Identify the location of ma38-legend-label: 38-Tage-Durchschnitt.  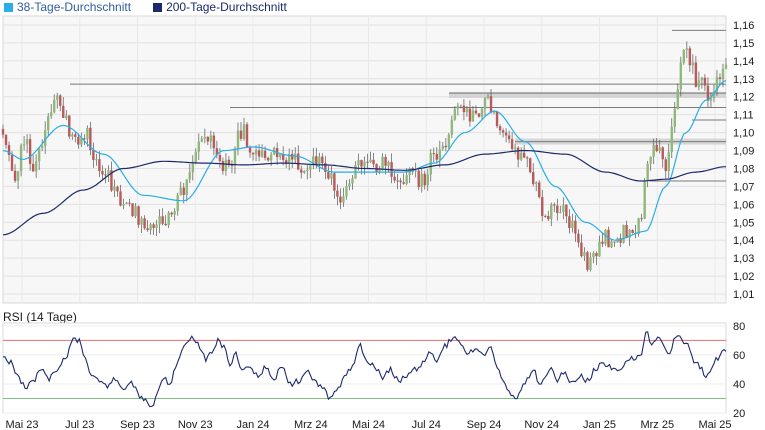
(74, 7).